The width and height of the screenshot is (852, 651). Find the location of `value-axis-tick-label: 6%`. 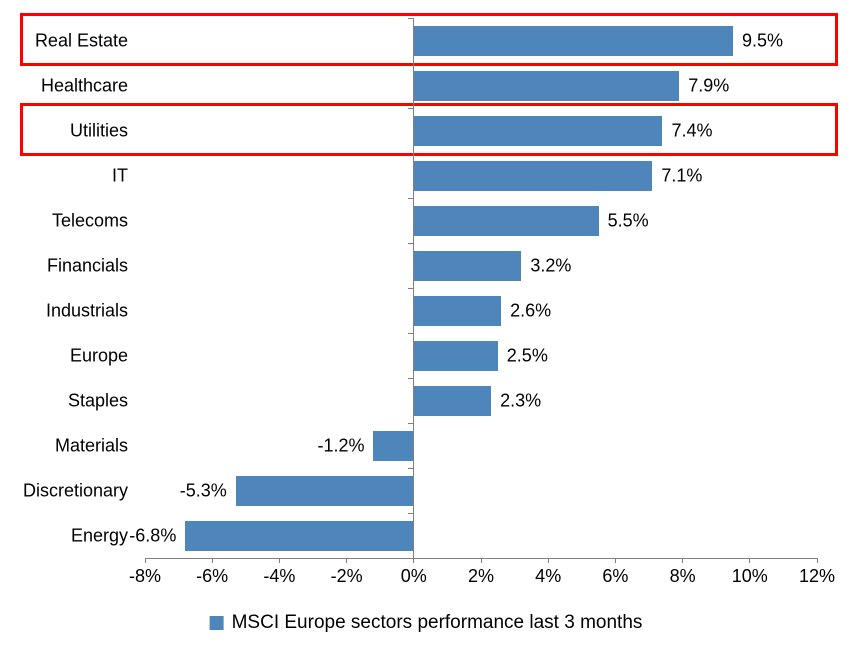

value-axis-tick-label: 6% is located at coordinates (615, 576).